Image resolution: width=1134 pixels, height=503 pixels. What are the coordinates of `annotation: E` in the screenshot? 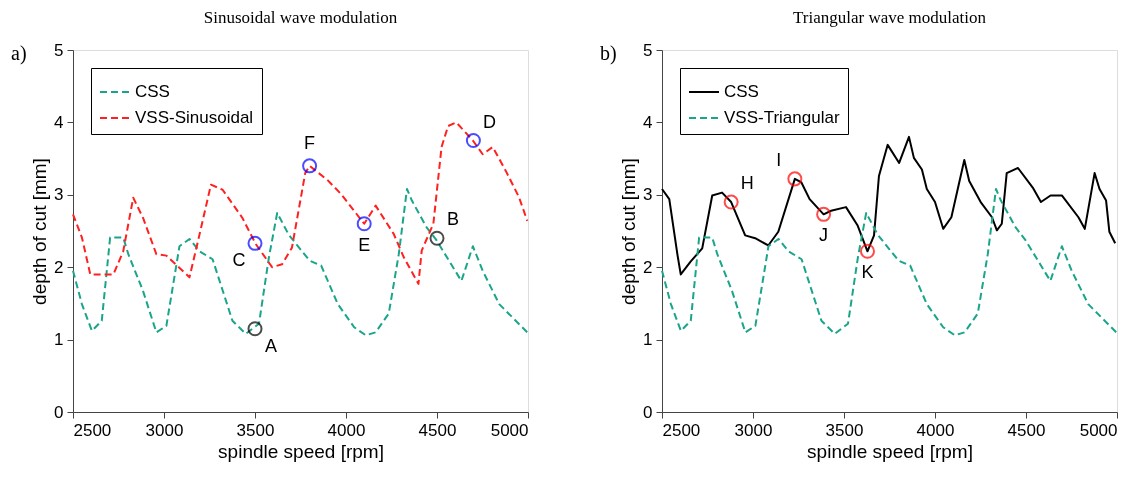 It's located at (364, 244).